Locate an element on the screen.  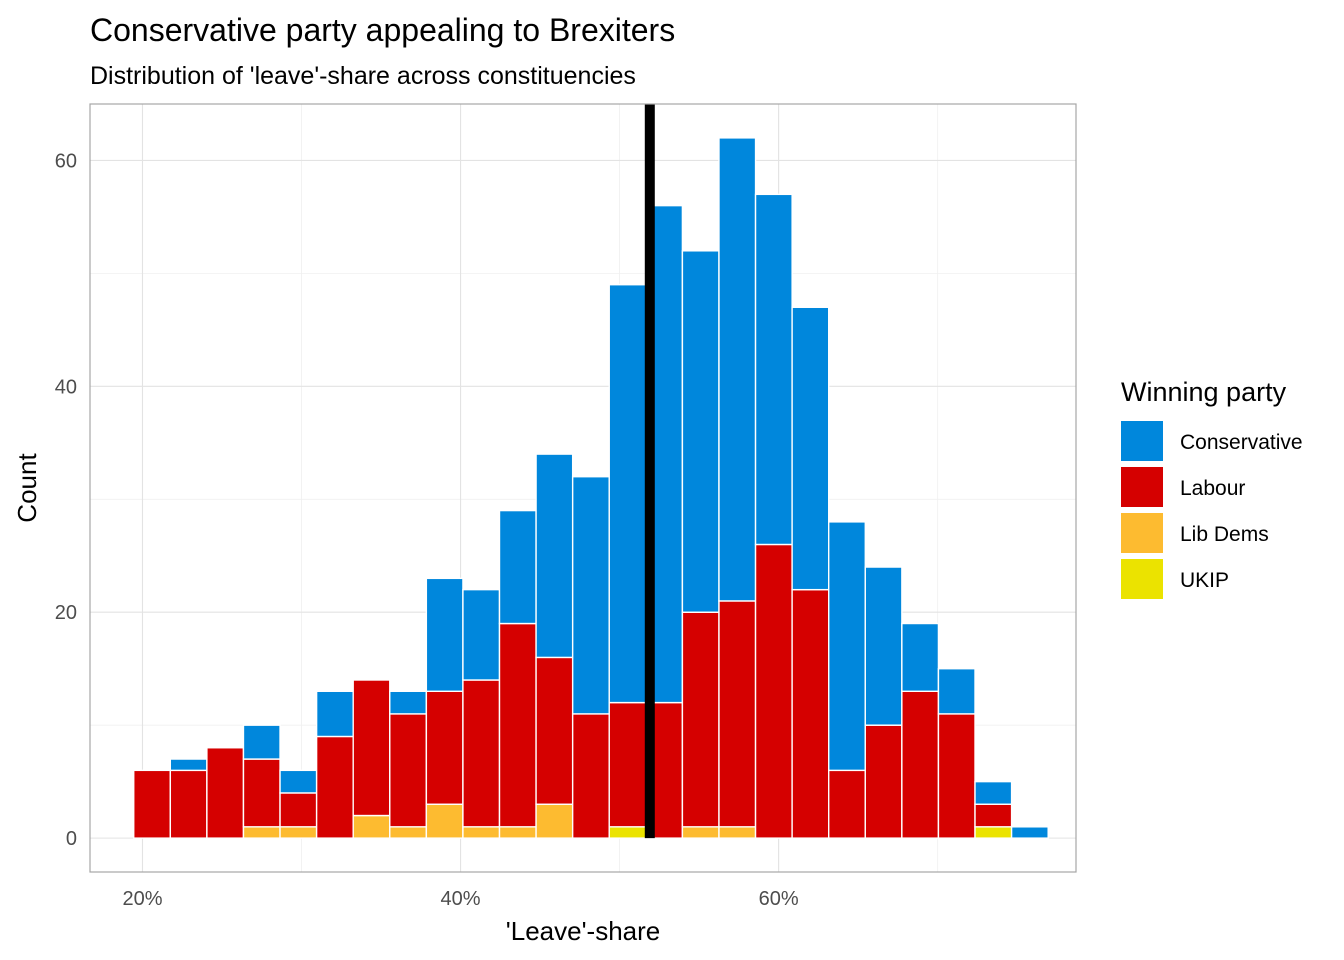
x-axis-title: 'Leave'-share is located at coordinates (583, 931).